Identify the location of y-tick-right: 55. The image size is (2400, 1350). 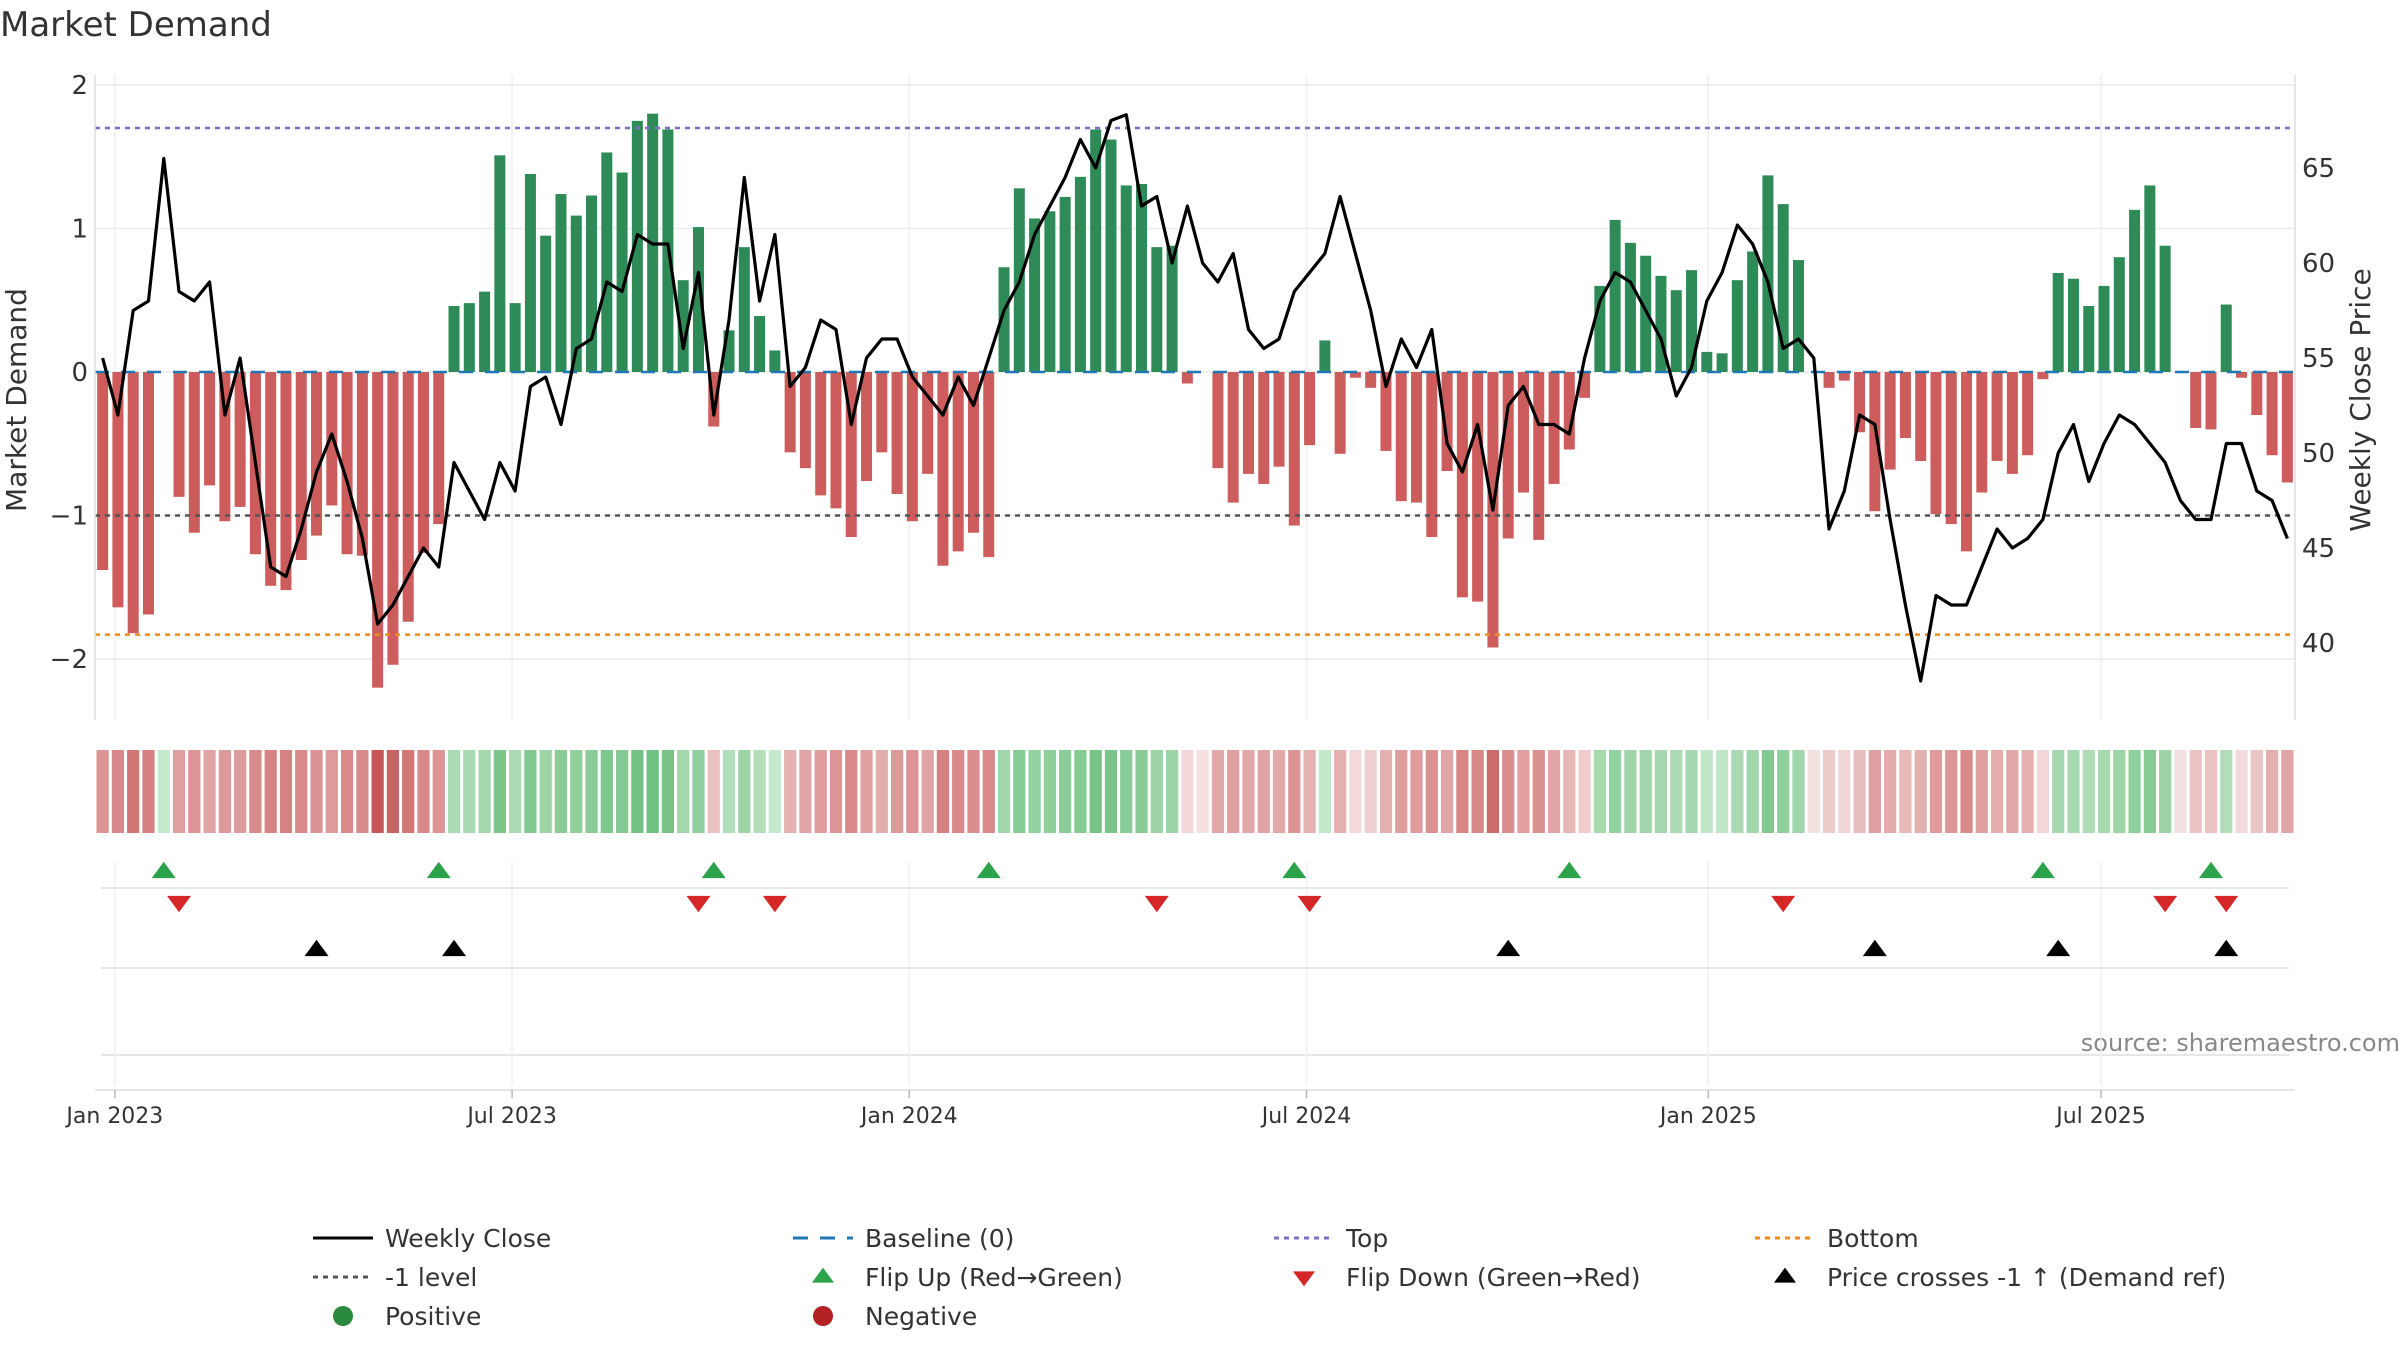
(2318, 359).